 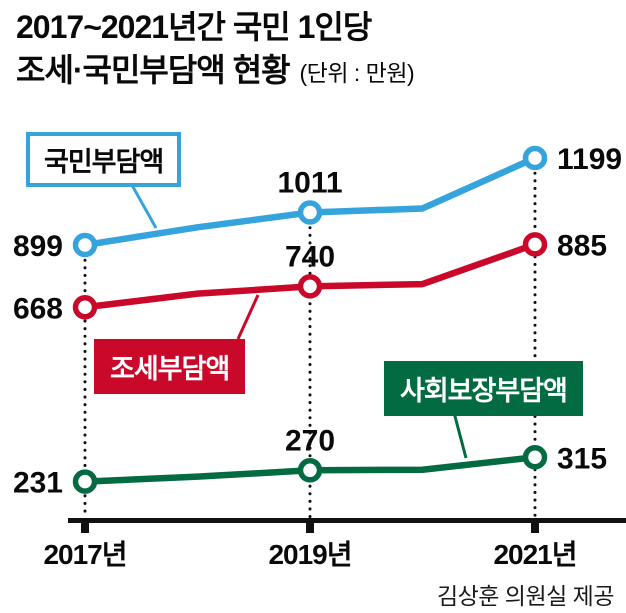 I want to click on value-label: 885, so click(x=582, y=245).